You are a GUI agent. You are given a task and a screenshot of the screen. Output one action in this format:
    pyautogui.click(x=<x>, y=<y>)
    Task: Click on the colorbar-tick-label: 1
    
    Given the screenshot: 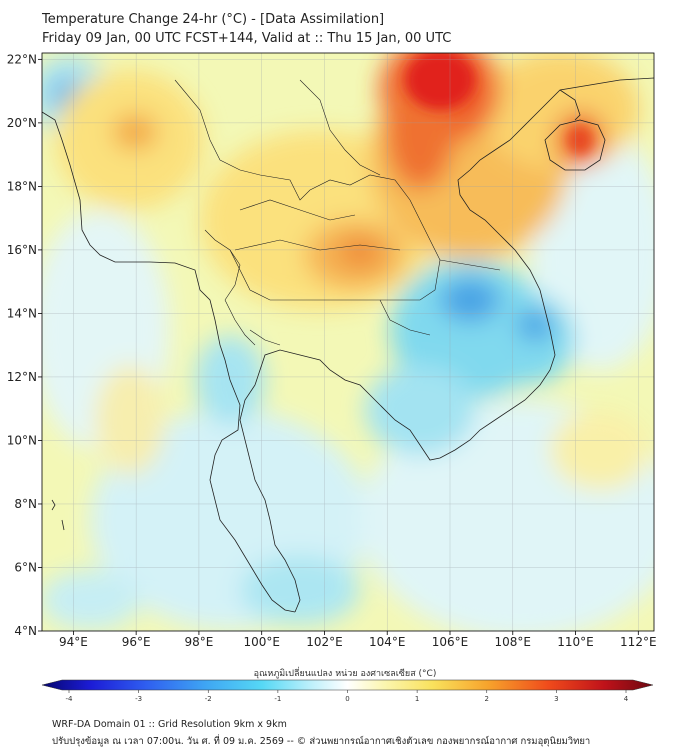 What is the action you would take?
    pyautogui.click(x=417, y=699)
    